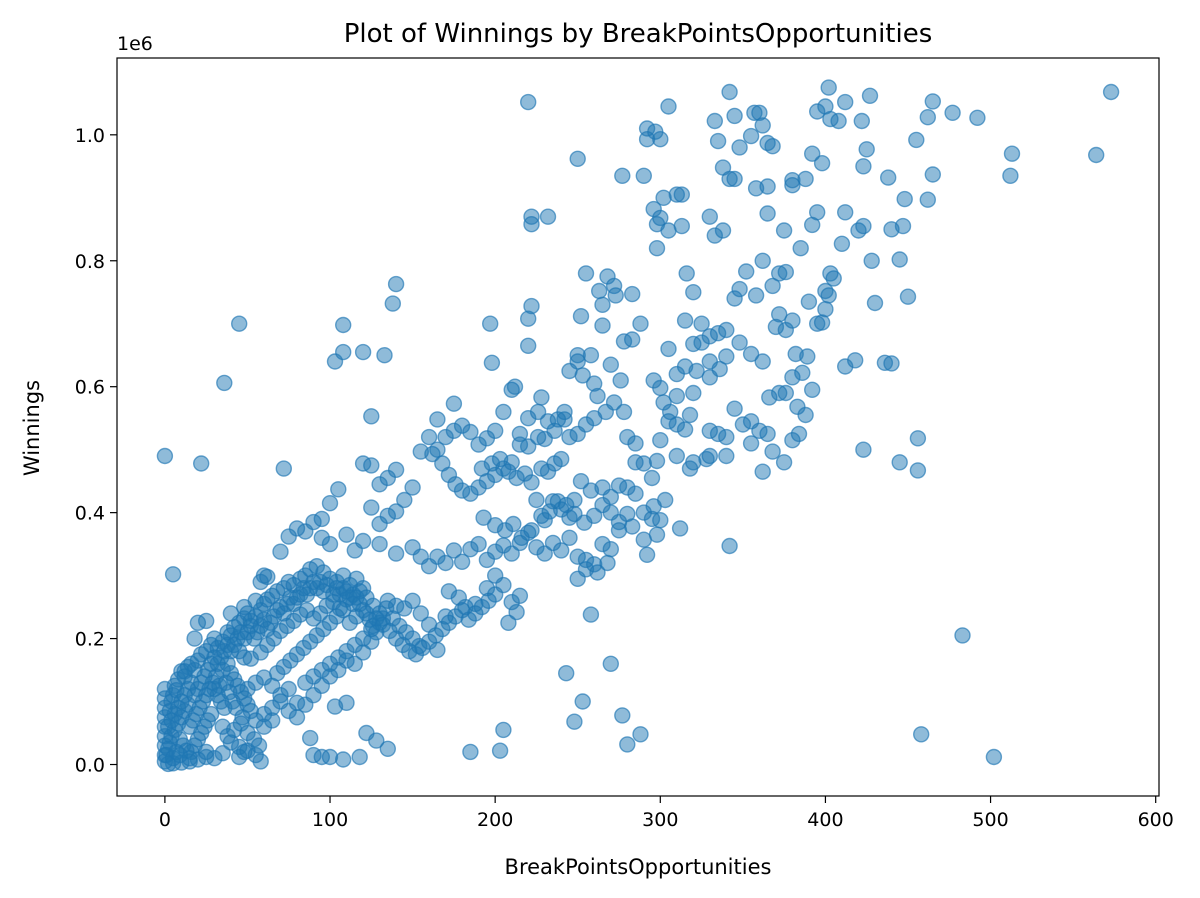 This screenshot has height=898, width=1200. I want to click on x-tick-label: 0, so click(165, 820).